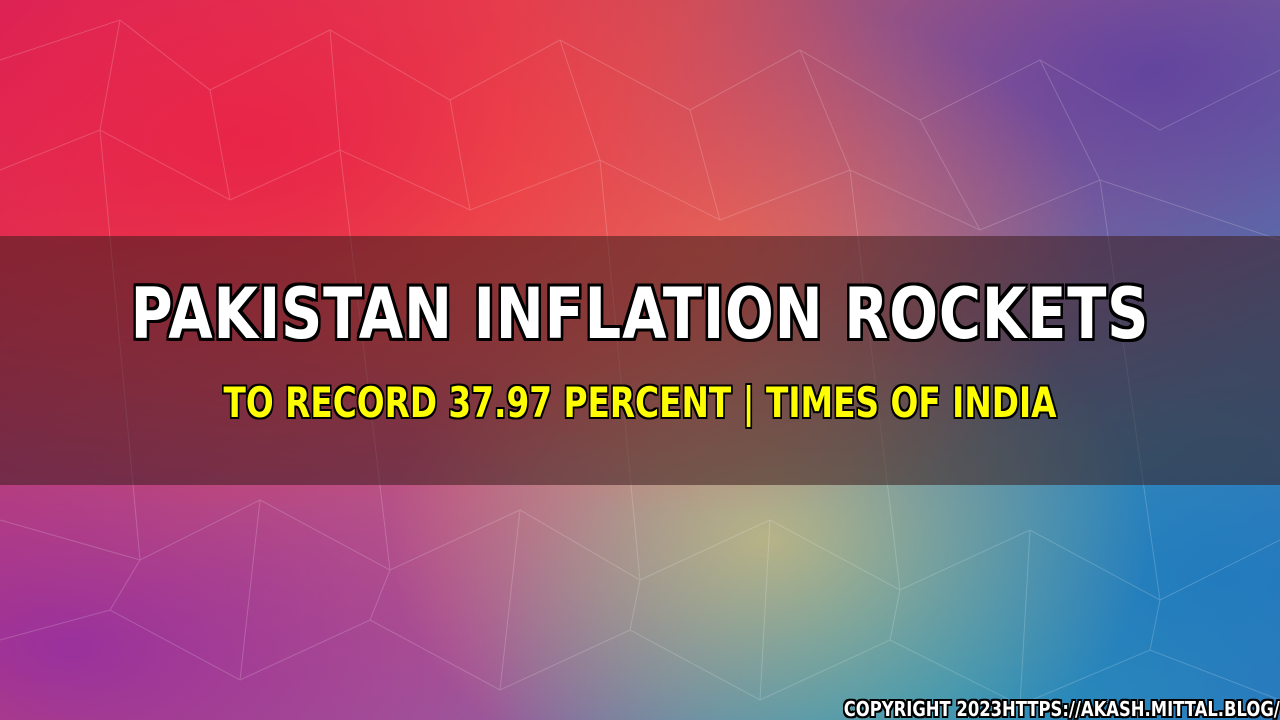 This screenshot has width=1280, height=720. What do you see at coordinates (1061, 708) in the screenshot?
I see `copyright-notice: COPYRIGHT 2023HTTPS://AKASH.MITTAL.BLOG/` at bounding box center [1061, 708].